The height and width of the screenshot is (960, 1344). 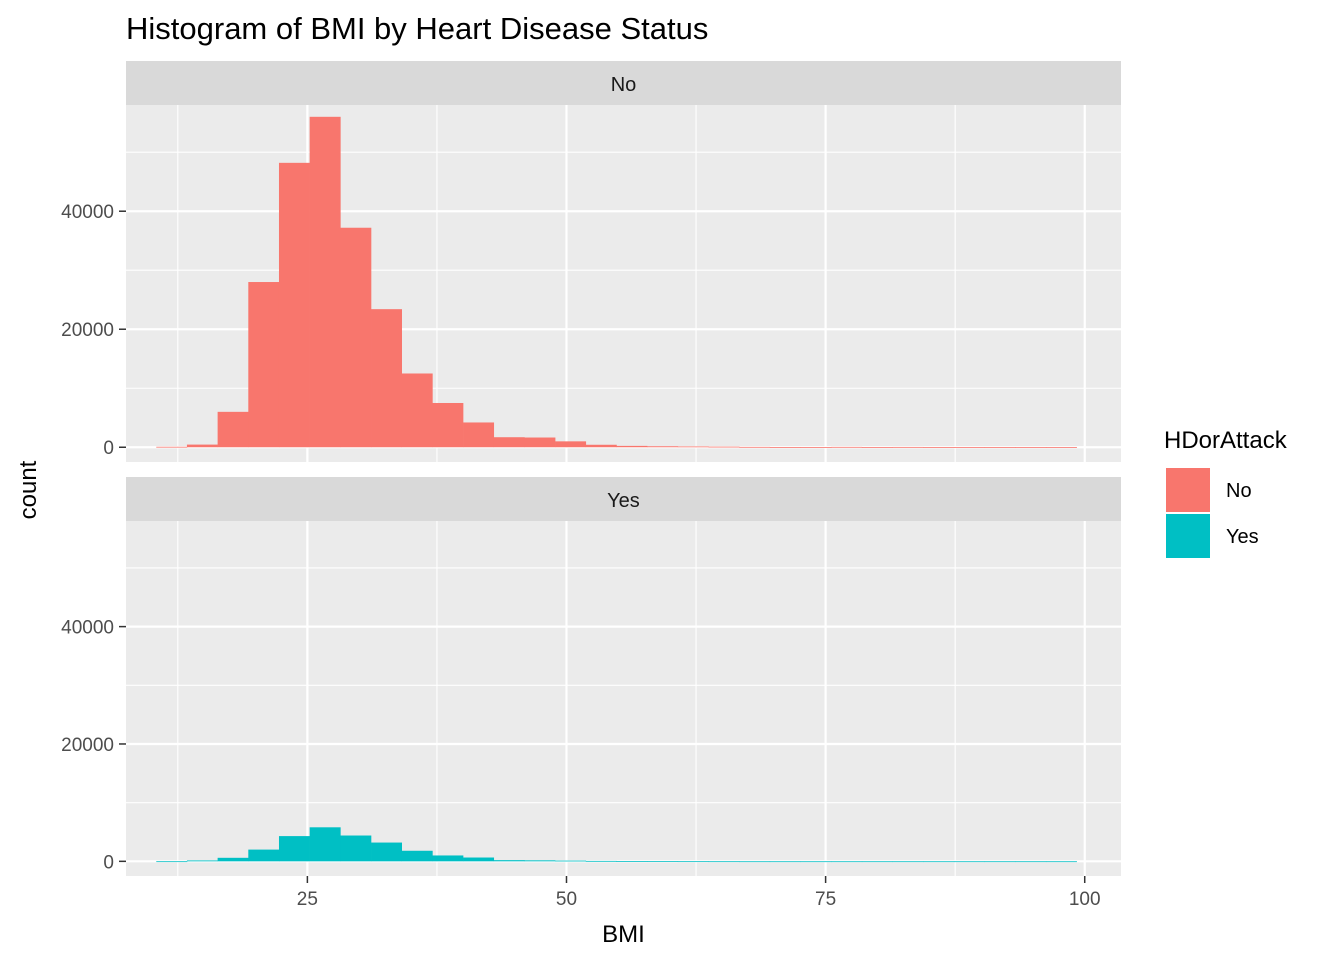 What do you see at coordinates (1188, 490) in the screenshot?
I see `legend-swatch-no` at bounding box center [1188, 490].